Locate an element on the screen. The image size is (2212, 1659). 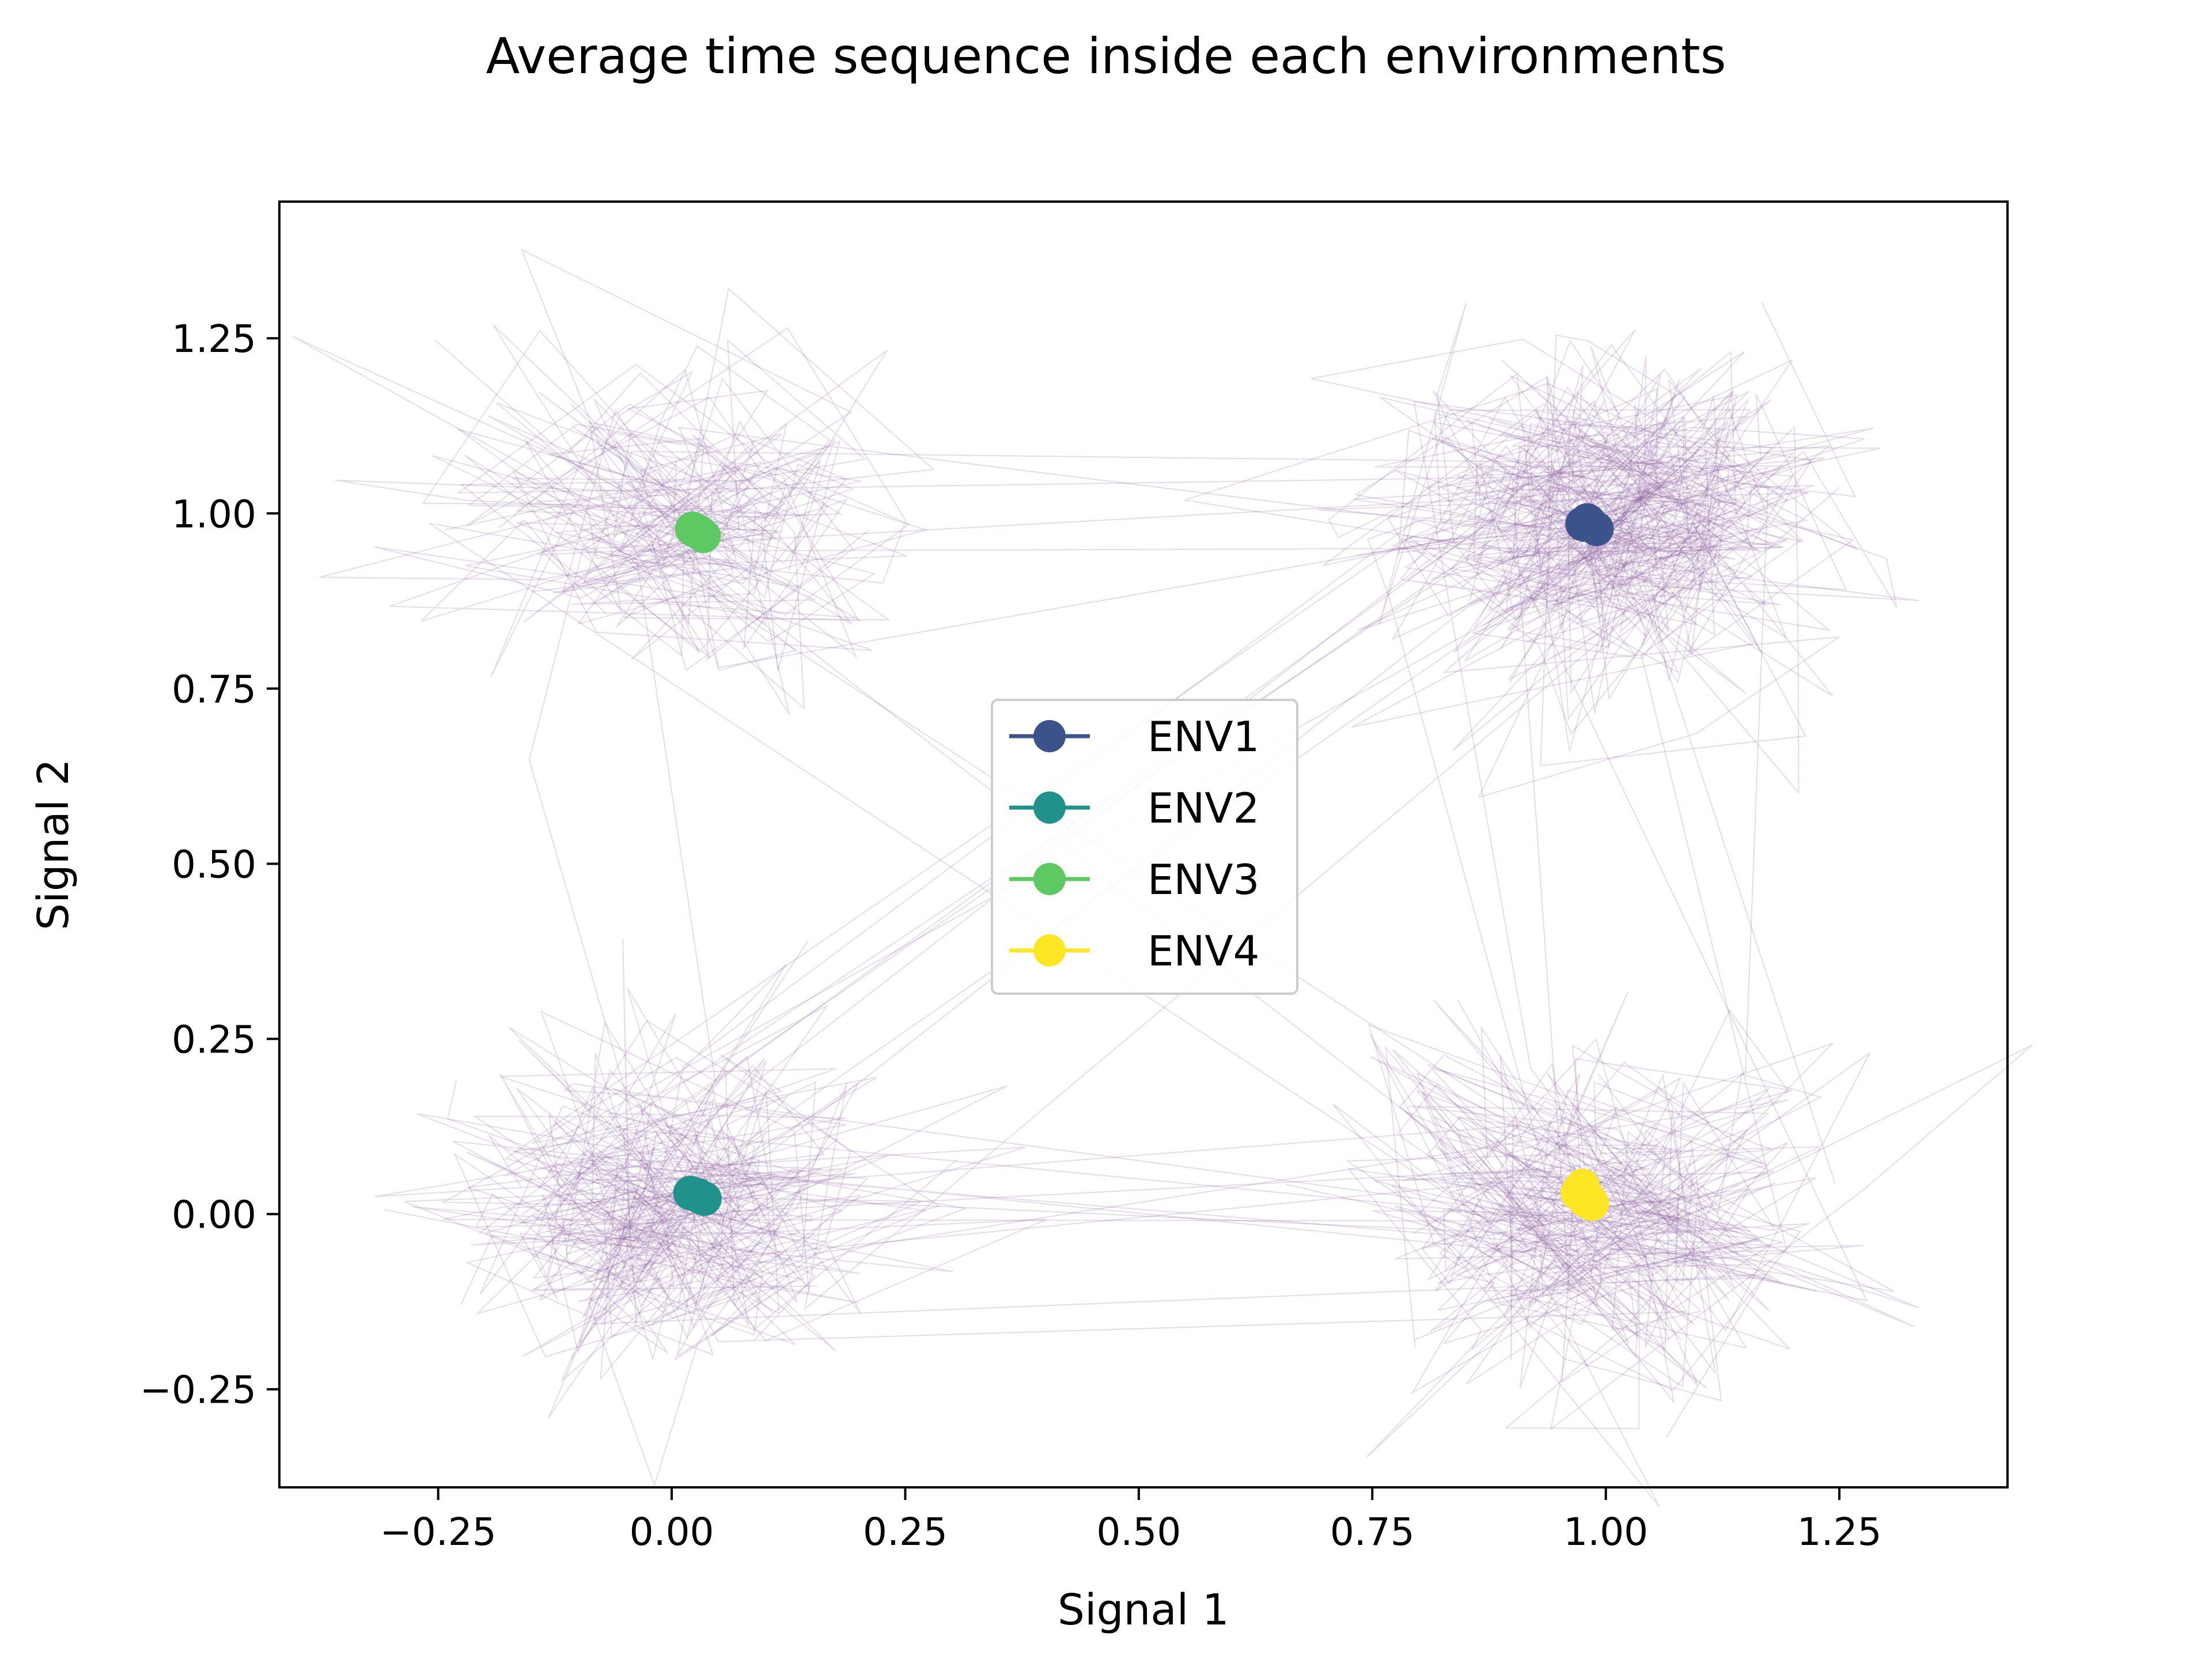
legend-label: ENV3 is located at coordinates (1203, 879).